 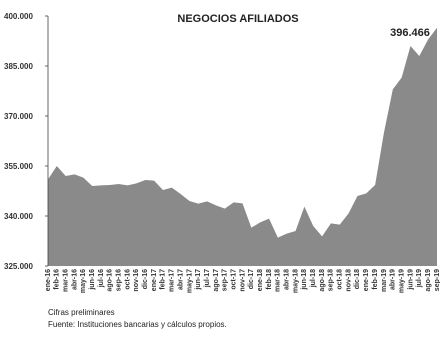 What do you see at coordinates (437, 280) in the screenshot?
I see `x-tick-label: sep-19` at bounding box center [437, 280].